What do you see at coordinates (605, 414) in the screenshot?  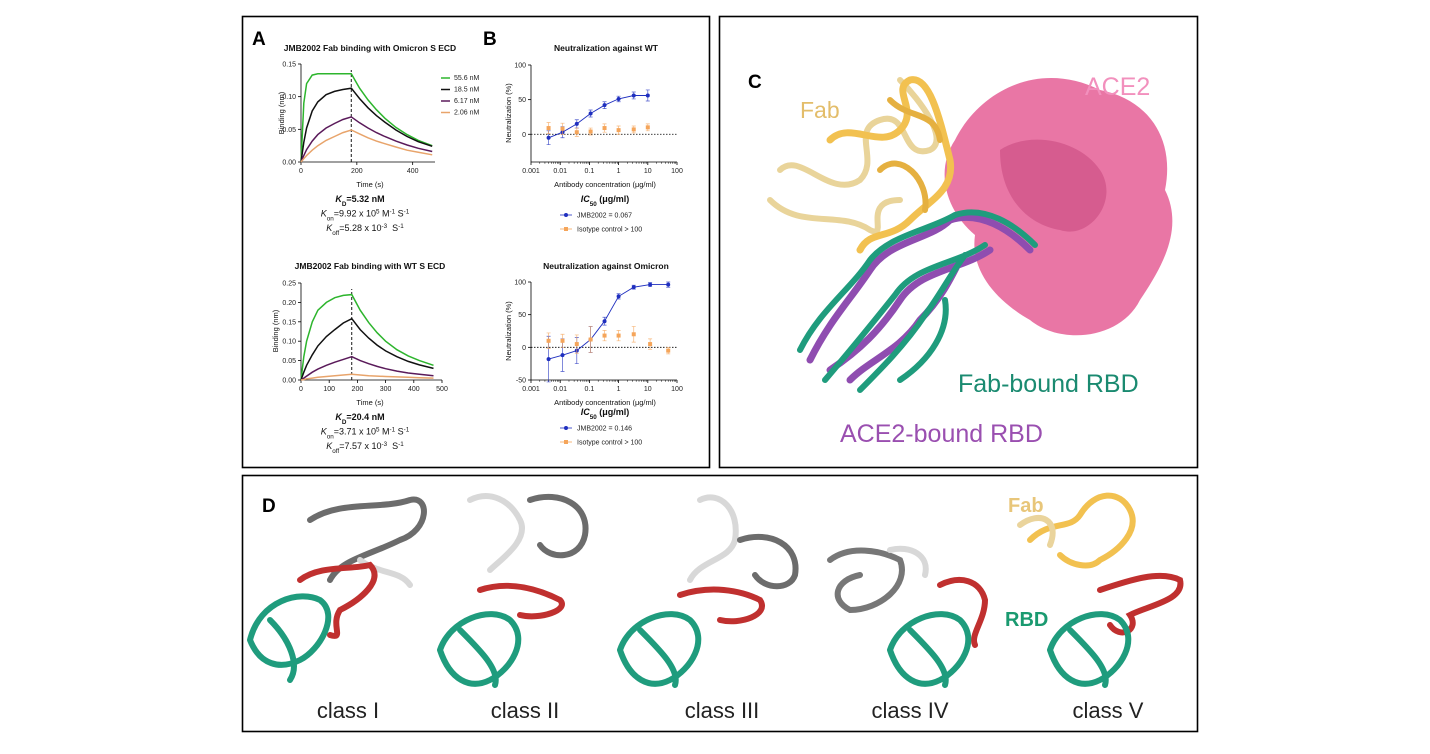 I see `legend-title: IC50 (μg/ml)` at bounding box center [605, 414].